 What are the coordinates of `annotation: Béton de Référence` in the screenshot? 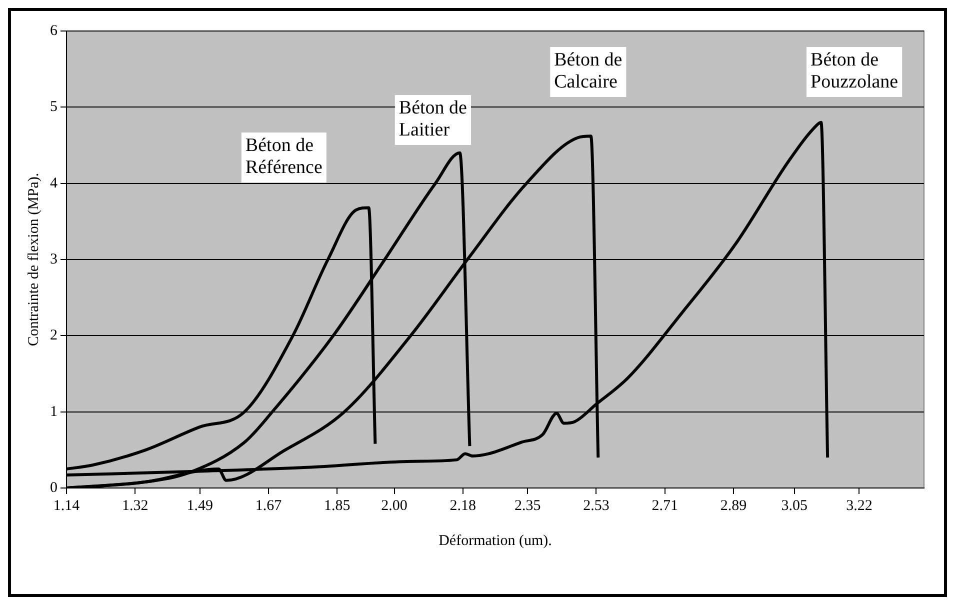 It's located at (283, 156).